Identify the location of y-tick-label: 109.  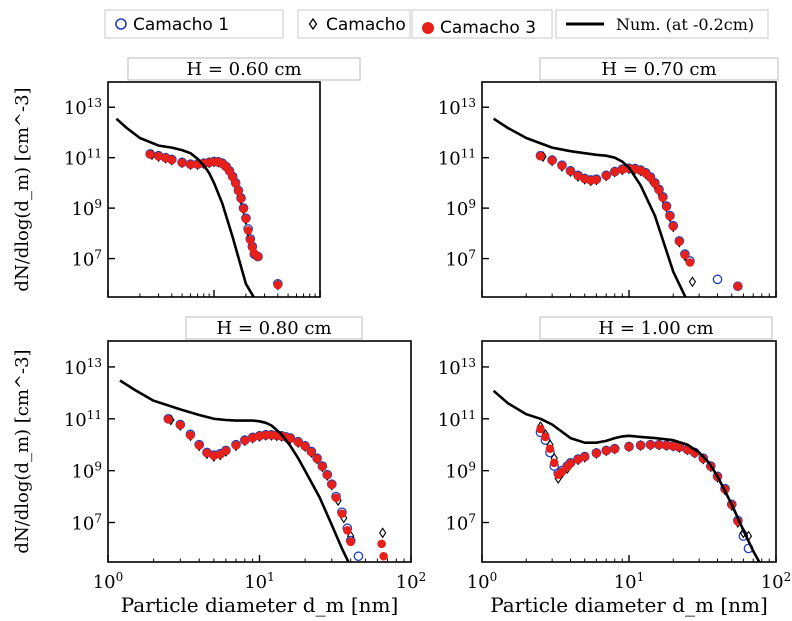
(86, 208).